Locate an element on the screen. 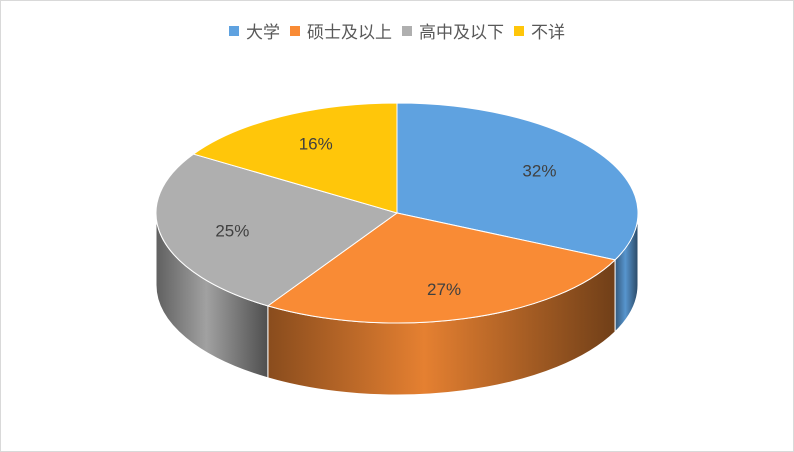 The height and width of the screenshot is (452, 794). legend-item-3: 不详 is located at coordinates (539, 30).